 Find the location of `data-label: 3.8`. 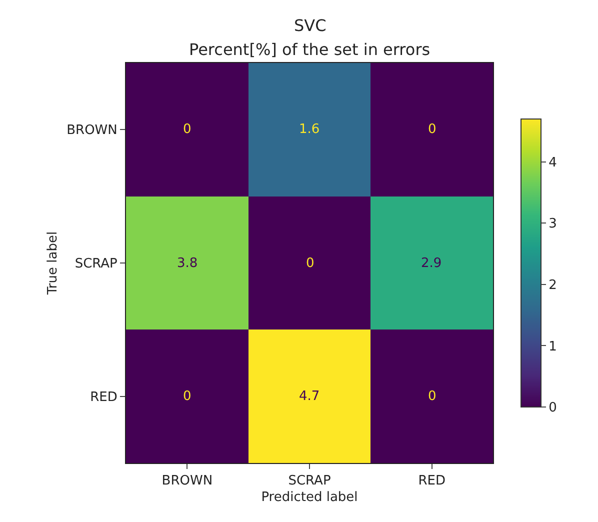

data-label: 3.8 is located at coordinates (187, 263).